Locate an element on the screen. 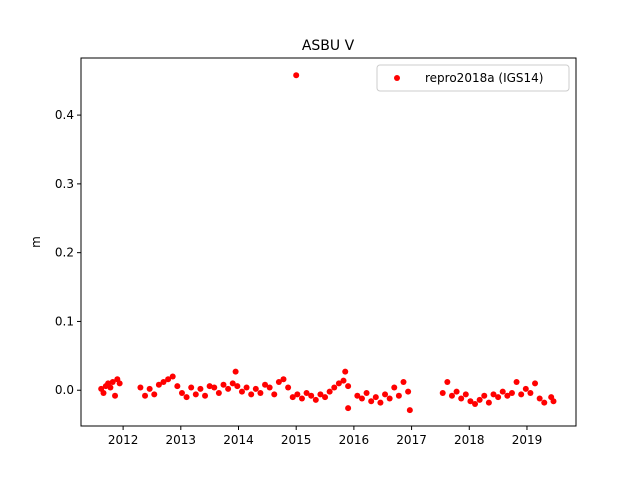 This screenshot has width=640, height=480. y-axis-label: m is located at coordinates (36, 242).